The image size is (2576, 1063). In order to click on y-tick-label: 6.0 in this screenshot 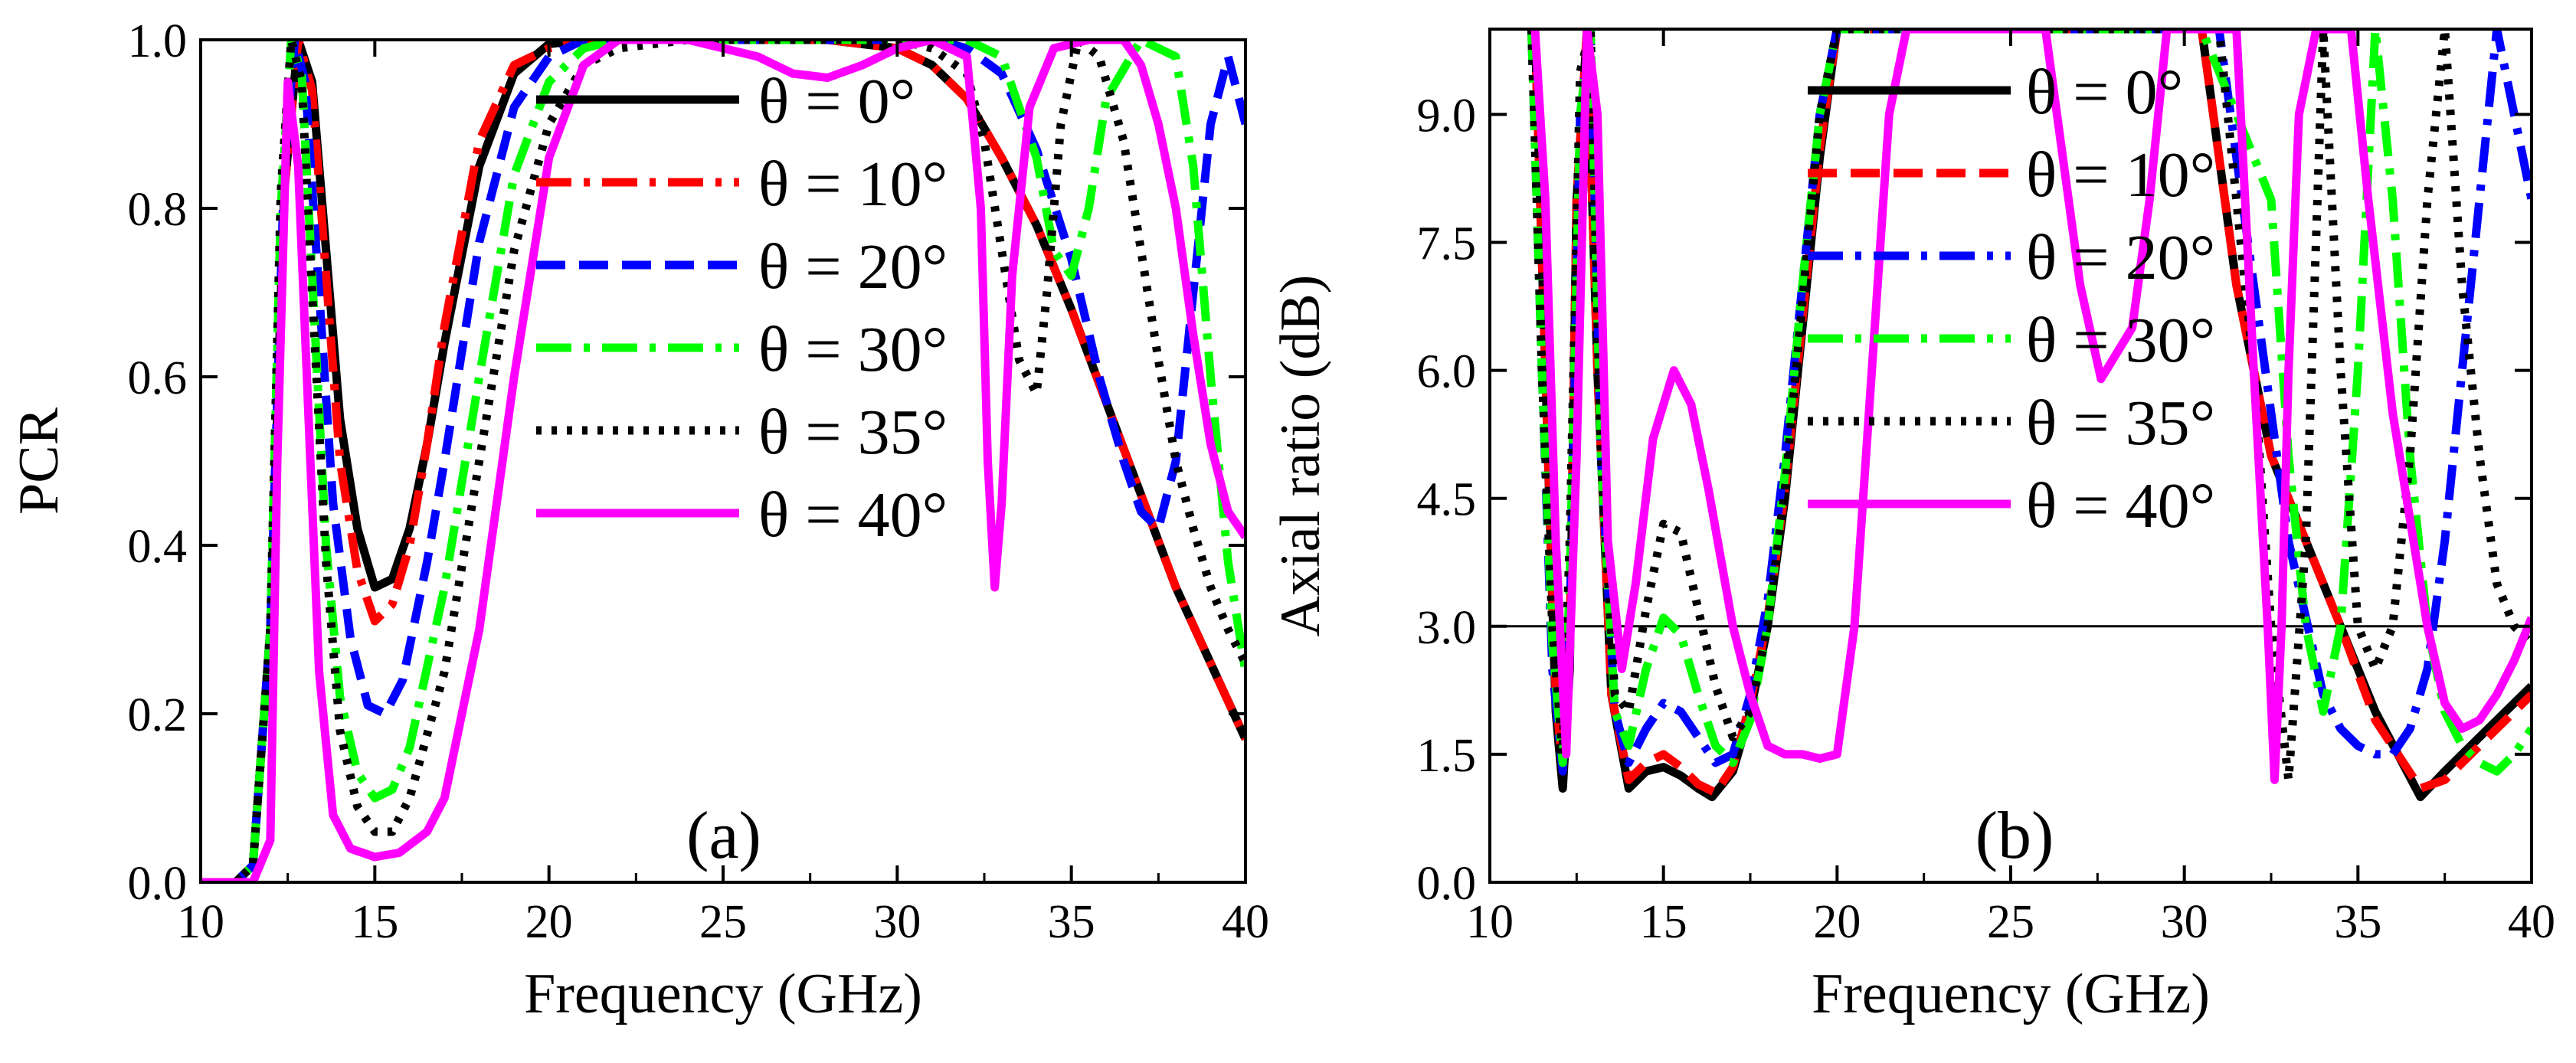, I will do `click(1447, 372)`.